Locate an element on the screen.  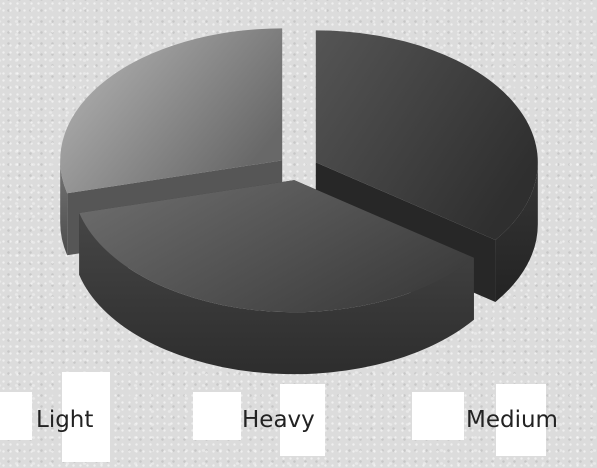
legend-swatch-heavy is located at coordinates (217, 416).